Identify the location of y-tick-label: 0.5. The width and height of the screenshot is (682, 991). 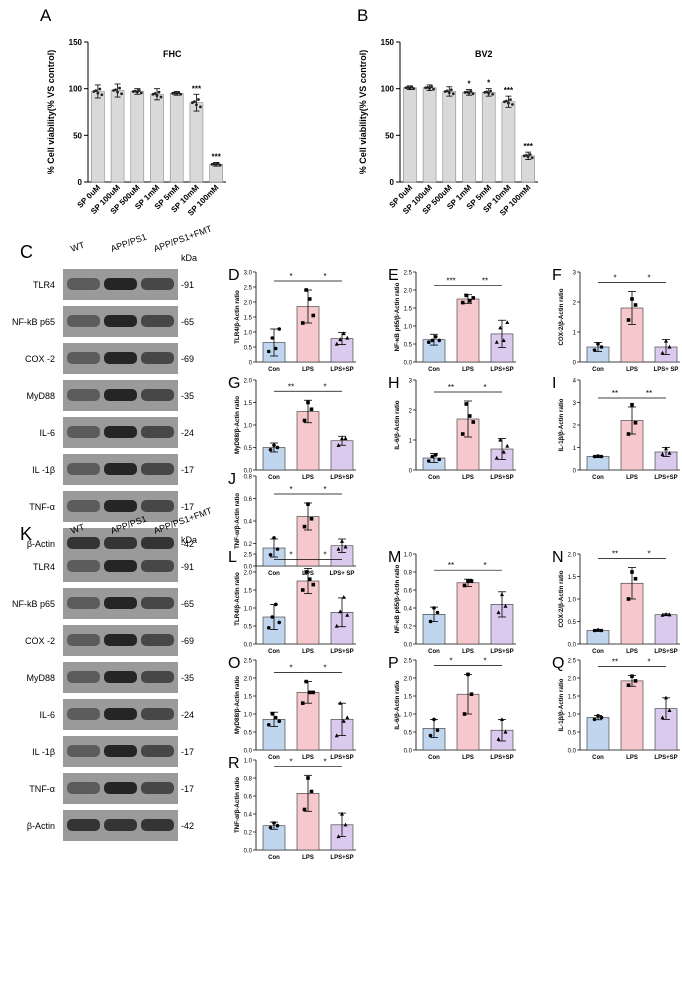
(572, 734).